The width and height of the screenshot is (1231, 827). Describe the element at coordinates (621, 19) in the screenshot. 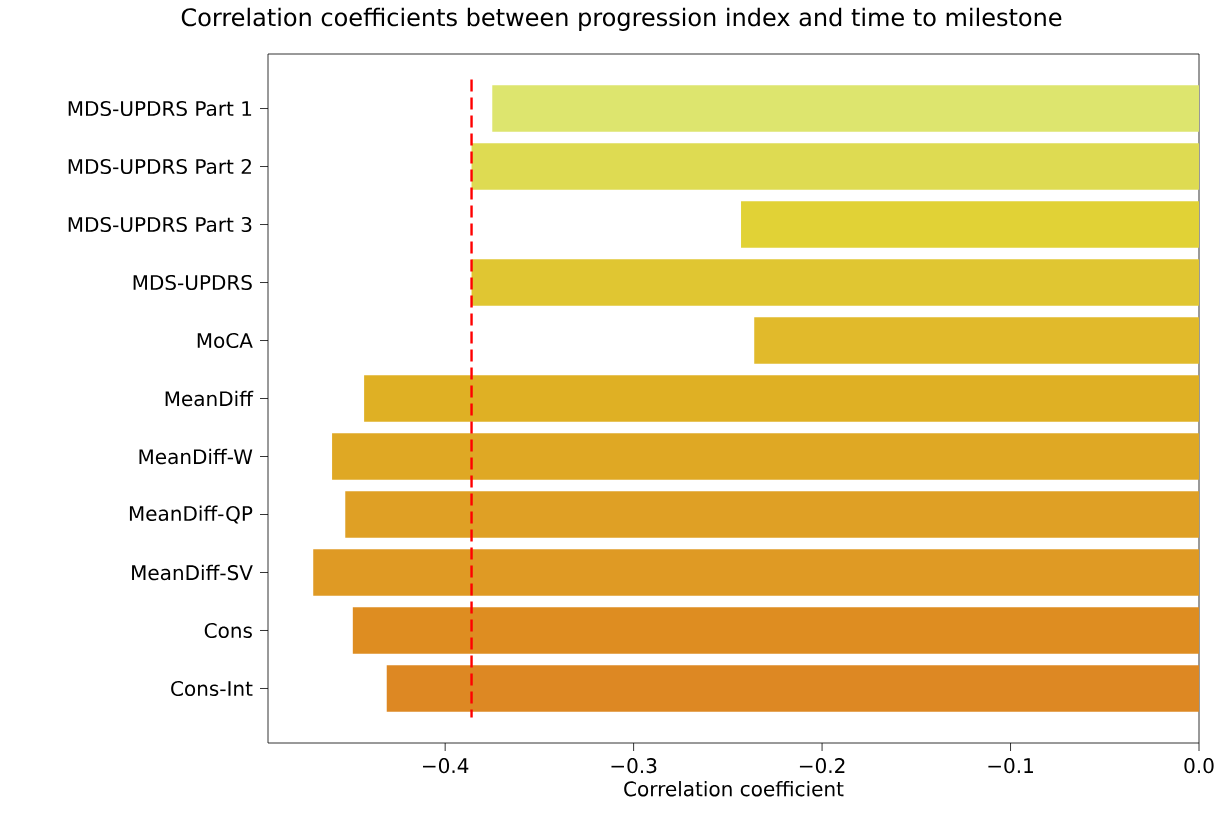

I see `chart-title: Correlation coefficients between progression index and time to milestone` at that location.